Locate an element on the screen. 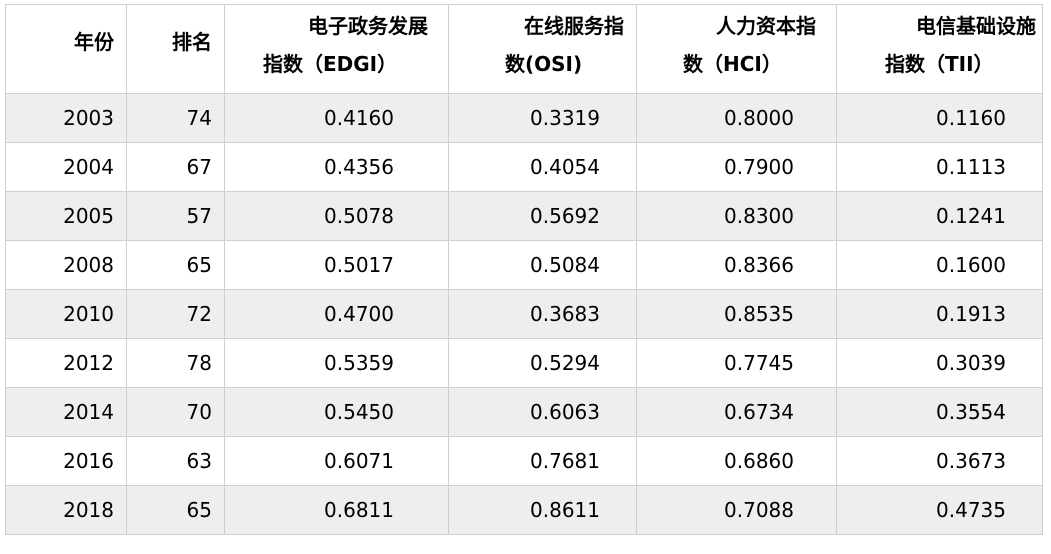  cell-year: 2004 is located at coordinates (66, 167).